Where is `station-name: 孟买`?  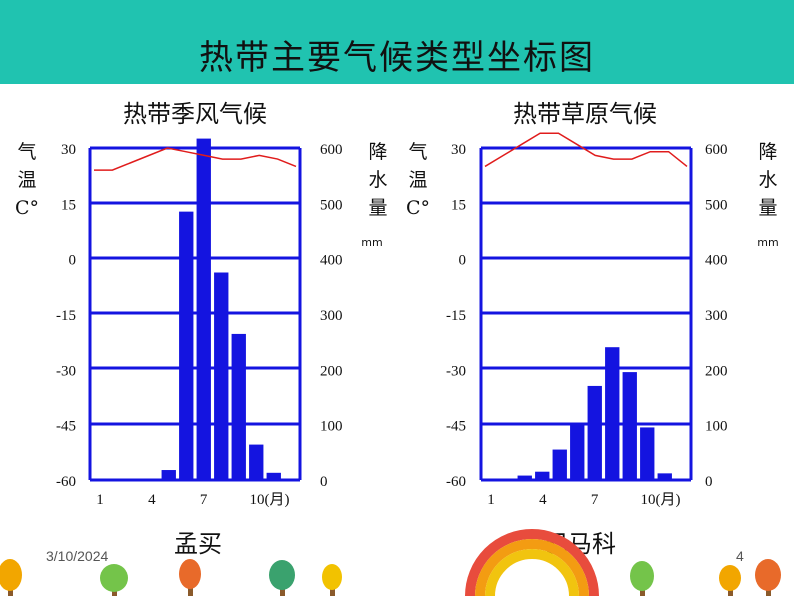
station-name: 孟买 is located at coordinates (198, 544).